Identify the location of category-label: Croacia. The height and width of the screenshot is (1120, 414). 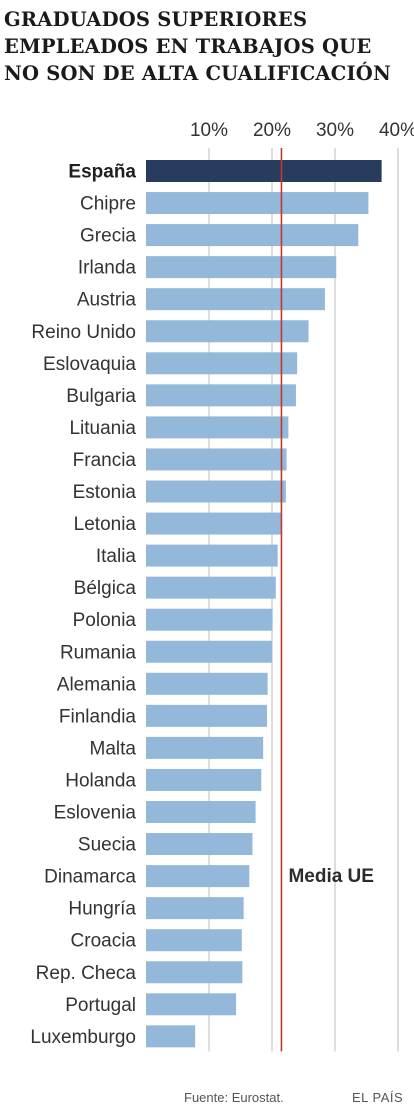
(104, 941).